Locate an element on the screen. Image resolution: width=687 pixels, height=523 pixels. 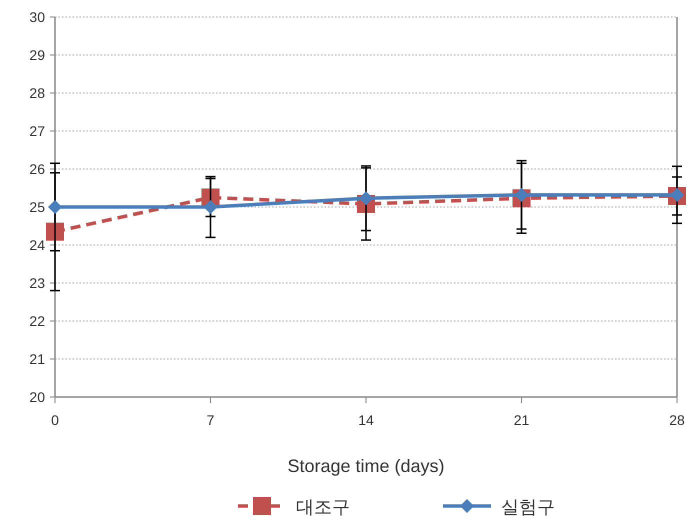
legend-label: 실험구 is located at coordinates (528, 507).